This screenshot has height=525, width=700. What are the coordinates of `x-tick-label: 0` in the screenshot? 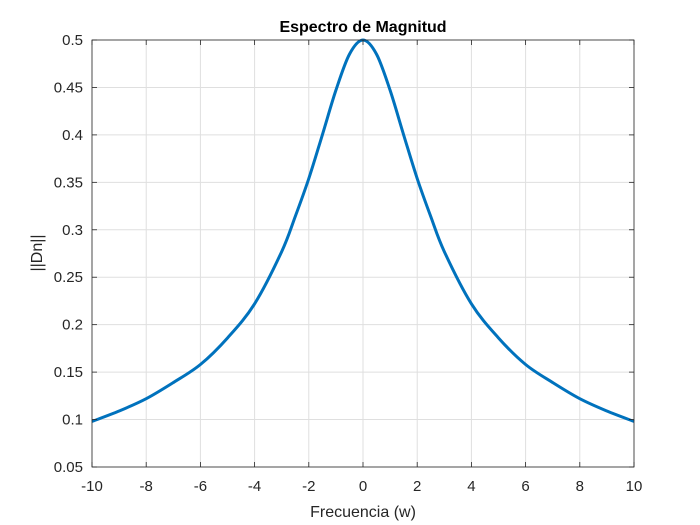 It's located at (363, 486).